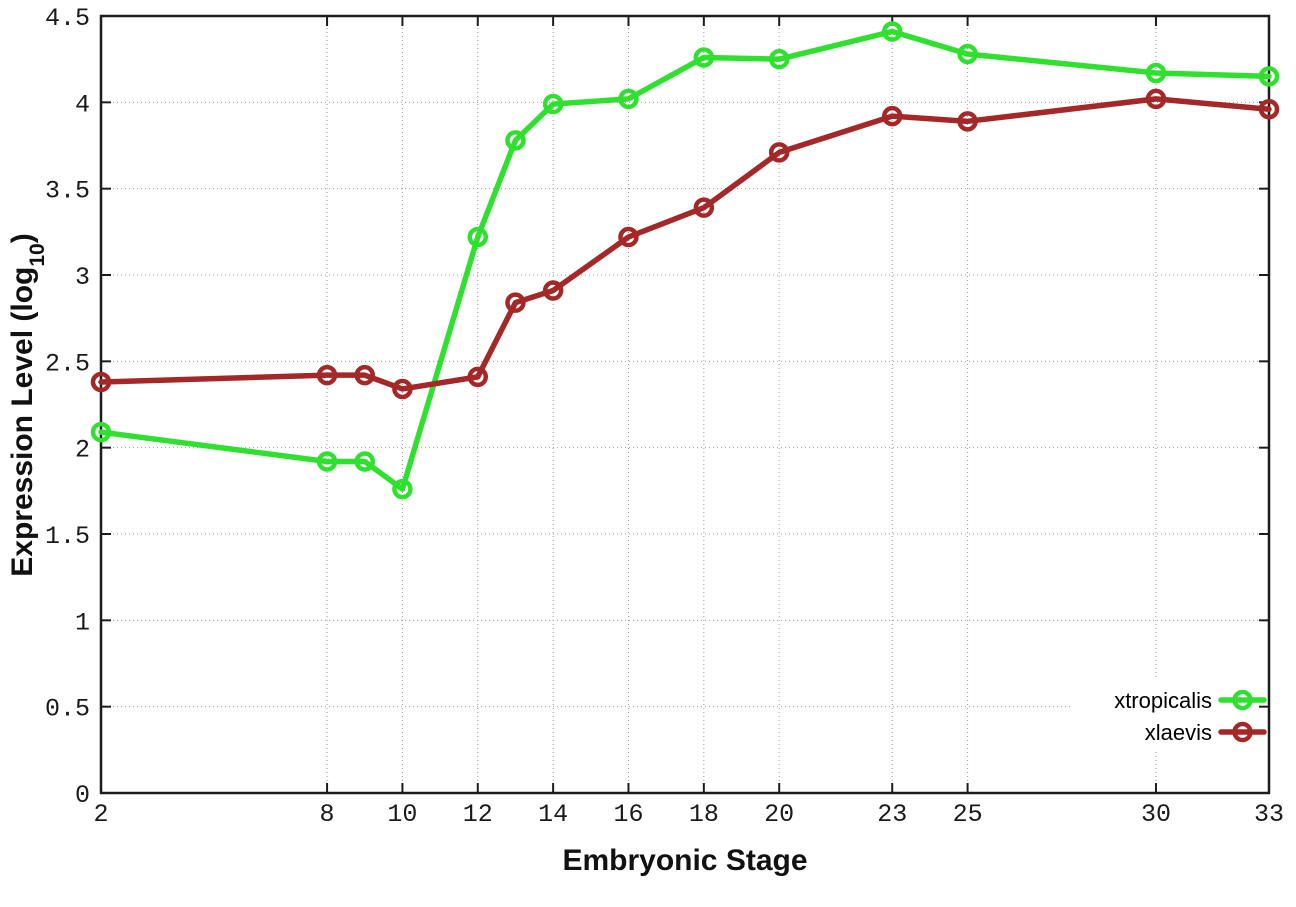 The image size is (1296, 907). I want to click on y-axis-title-text: Expression Level (log, so click(22, 421).